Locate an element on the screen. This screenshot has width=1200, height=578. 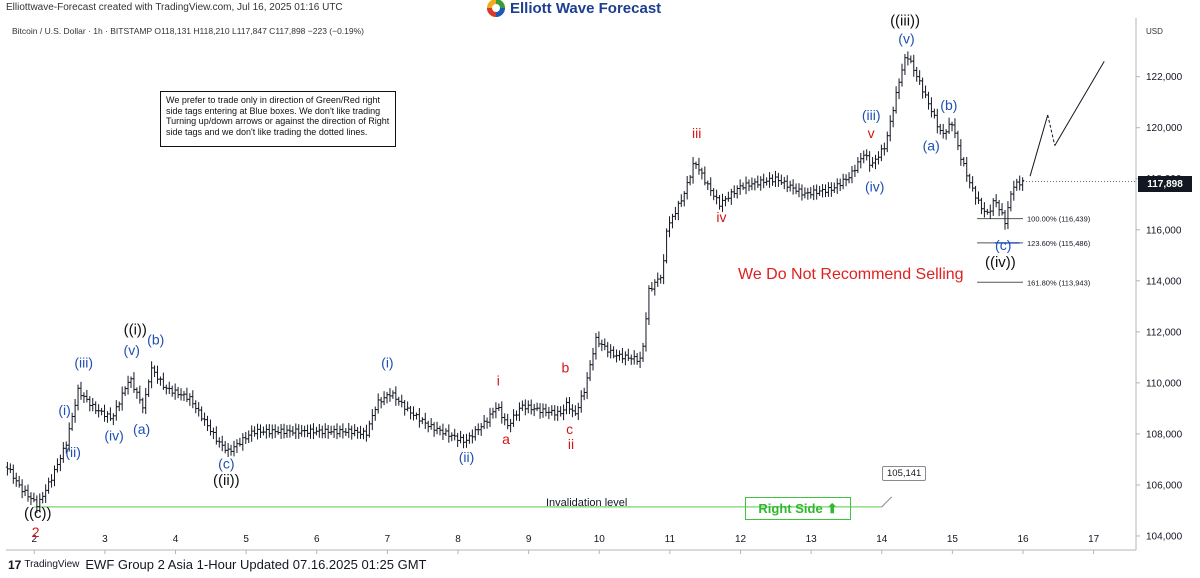
wave-label: b is located at coordinates (565, 368).